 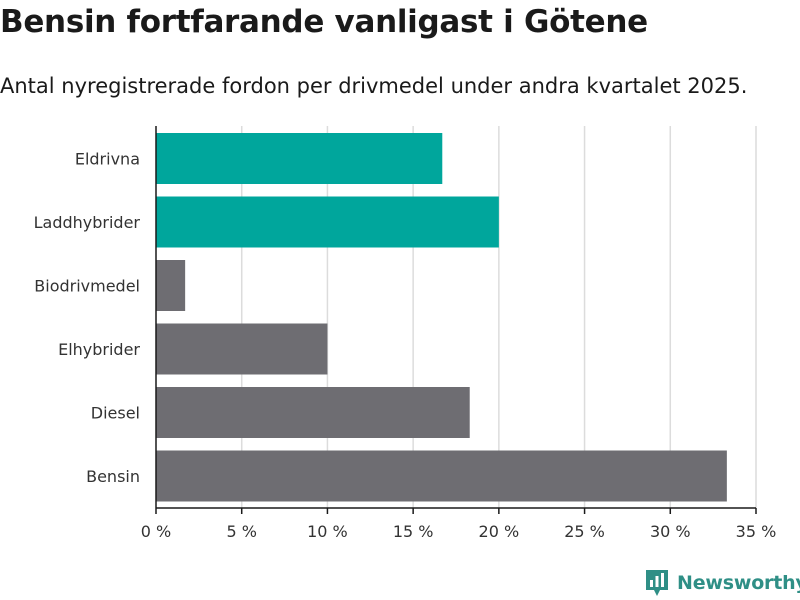 I want to click on category-label: Laddhybrider, so click(x=87, y=222).